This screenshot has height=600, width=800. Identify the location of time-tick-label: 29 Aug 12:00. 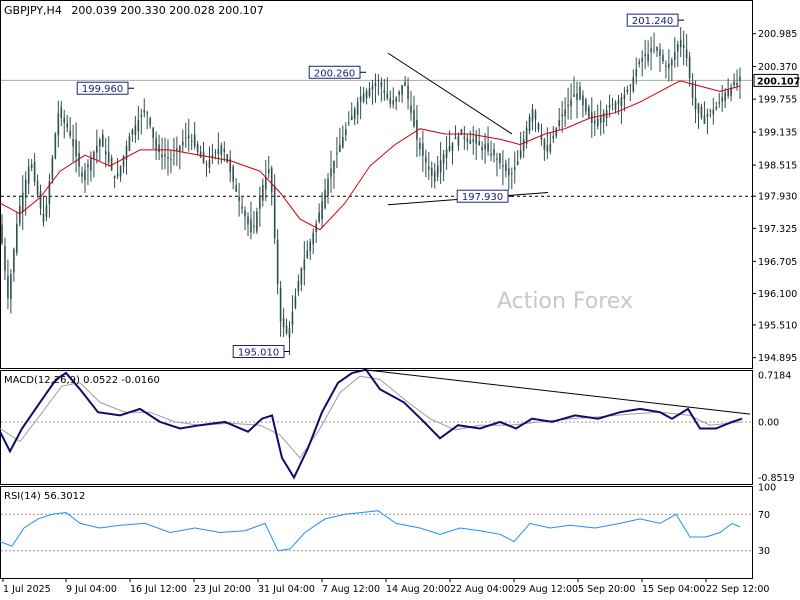
(546, 589).